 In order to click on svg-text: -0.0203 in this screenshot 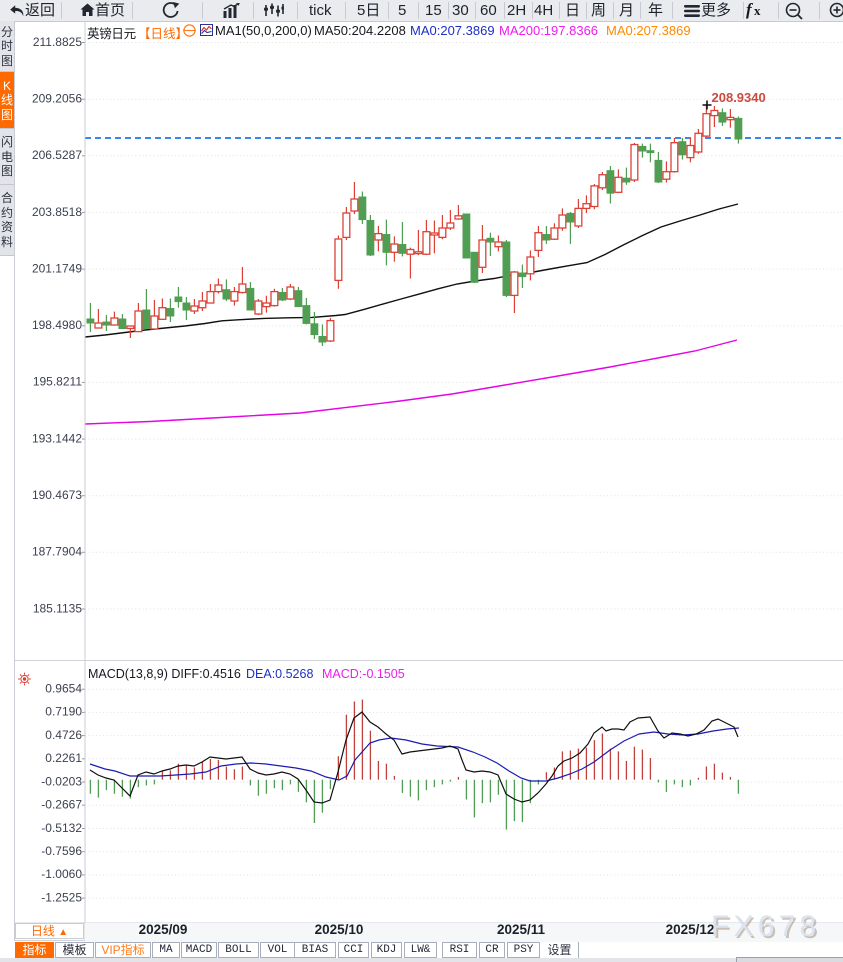, I will do `click(61, 781)`.